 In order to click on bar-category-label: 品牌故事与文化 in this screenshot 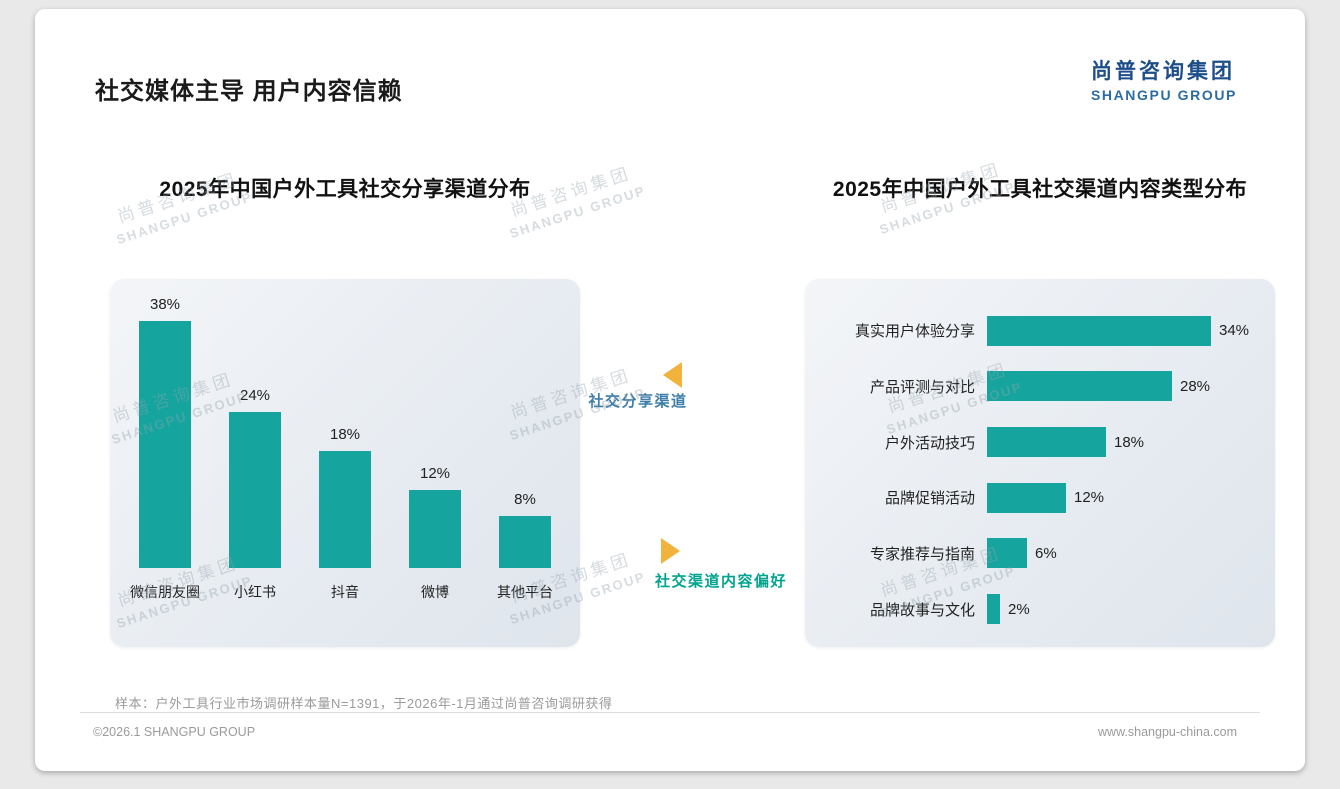, I will do `click(922, 610)`.